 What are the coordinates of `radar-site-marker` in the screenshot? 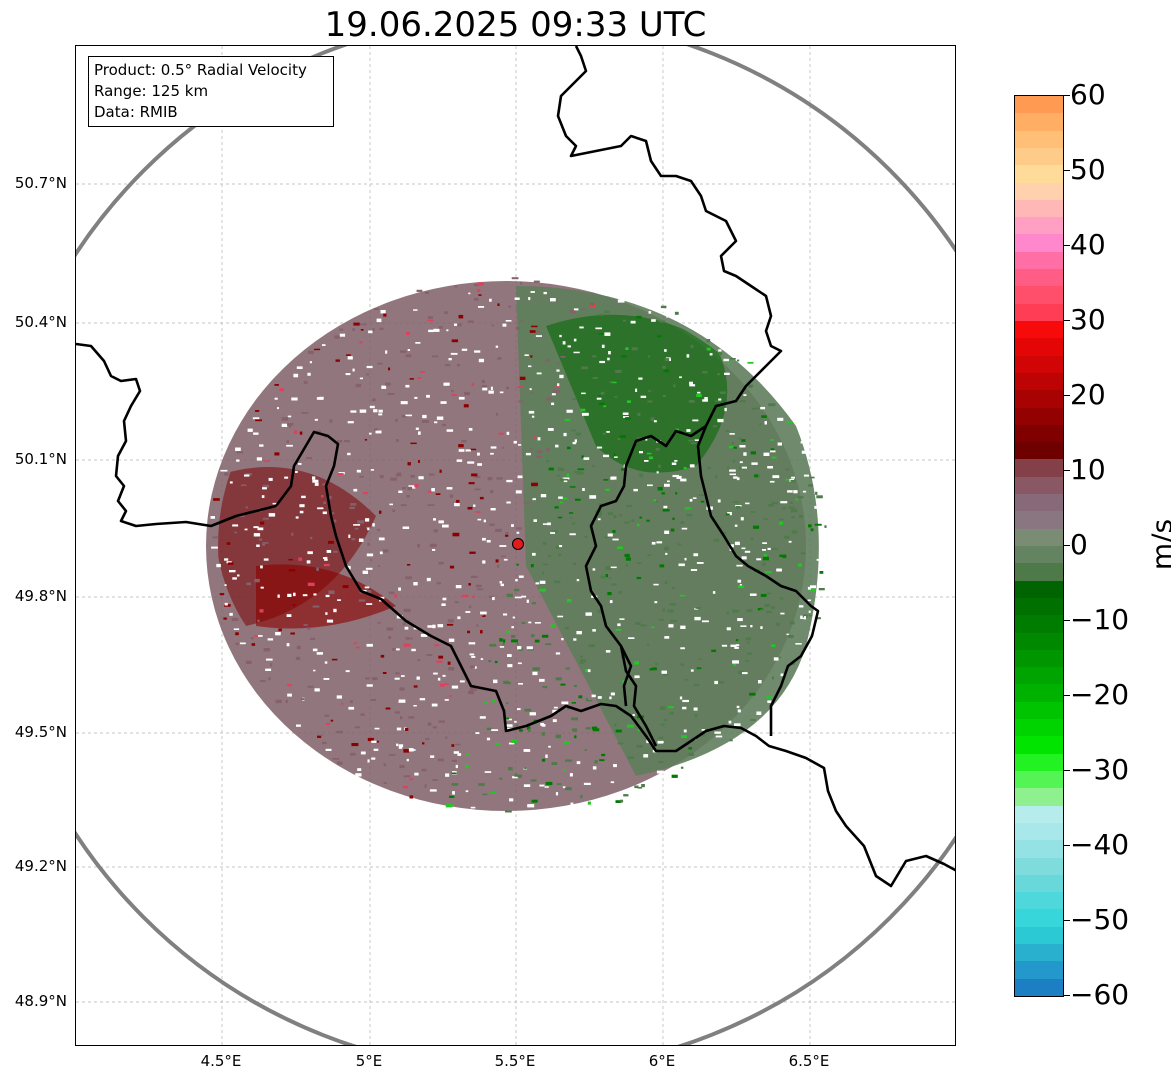 It's located at (518, 544).